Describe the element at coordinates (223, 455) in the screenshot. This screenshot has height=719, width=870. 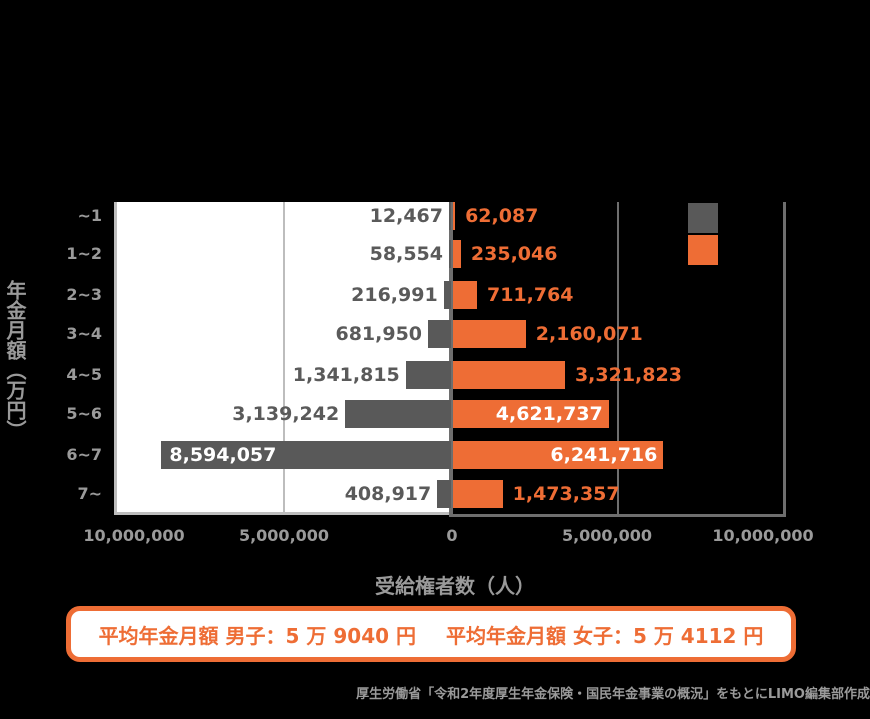
I see `bar-value-male: 8,594,057` at that location.